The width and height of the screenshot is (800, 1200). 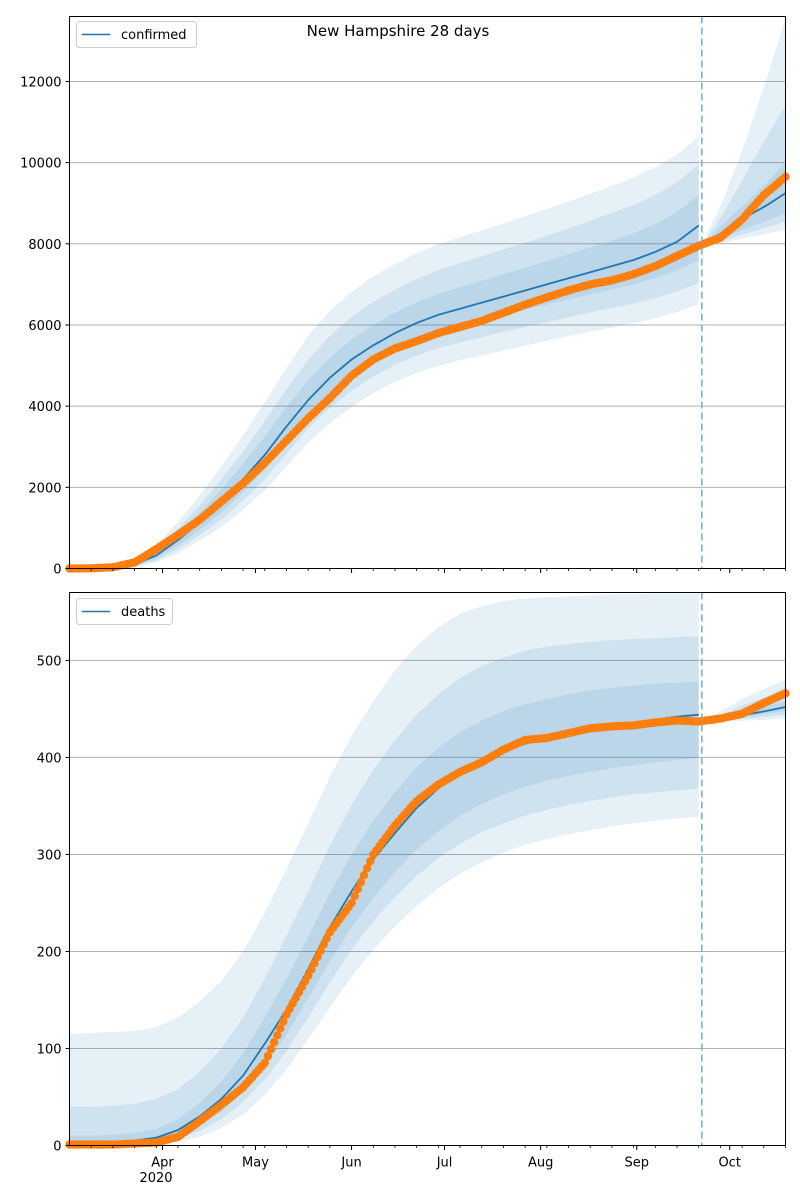 I want to click on legend-label-confirmed: confirmed, so click(x=154, y=35).